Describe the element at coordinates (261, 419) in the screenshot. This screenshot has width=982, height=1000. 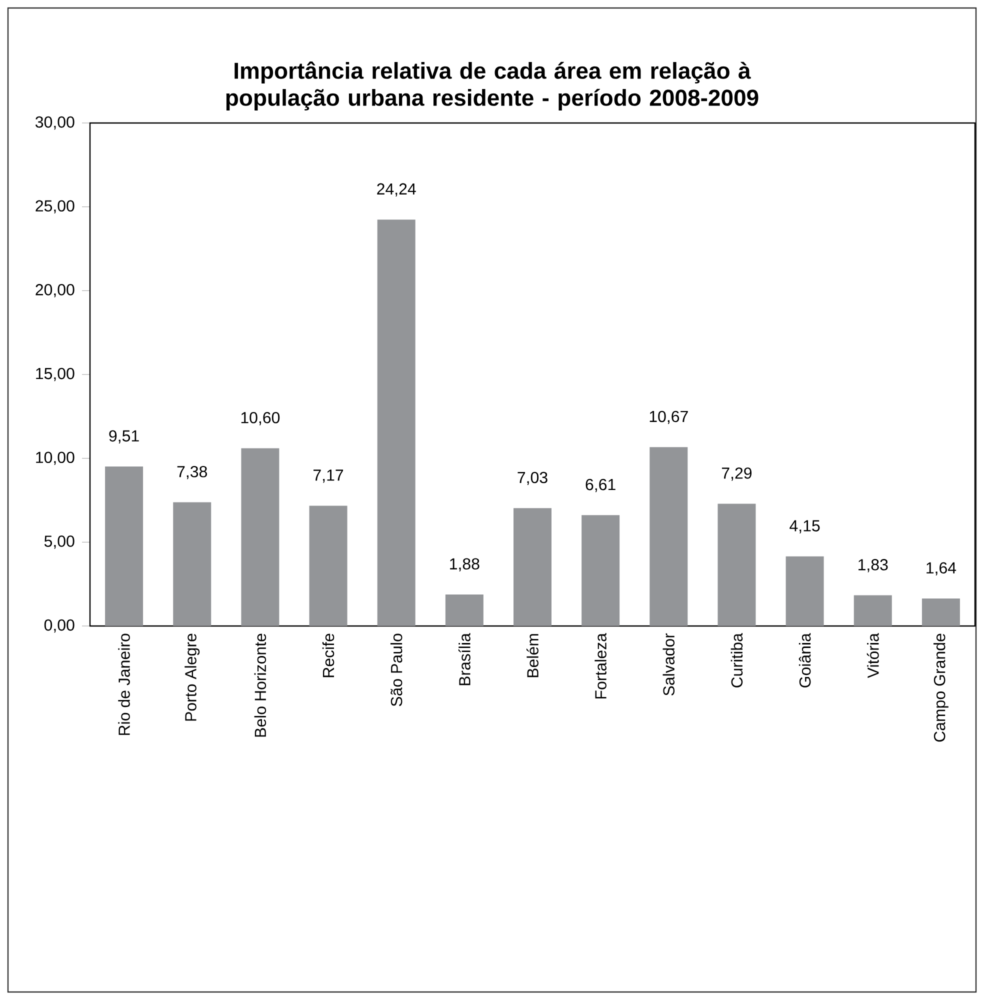
I see `data-label: 10,60` at that location.